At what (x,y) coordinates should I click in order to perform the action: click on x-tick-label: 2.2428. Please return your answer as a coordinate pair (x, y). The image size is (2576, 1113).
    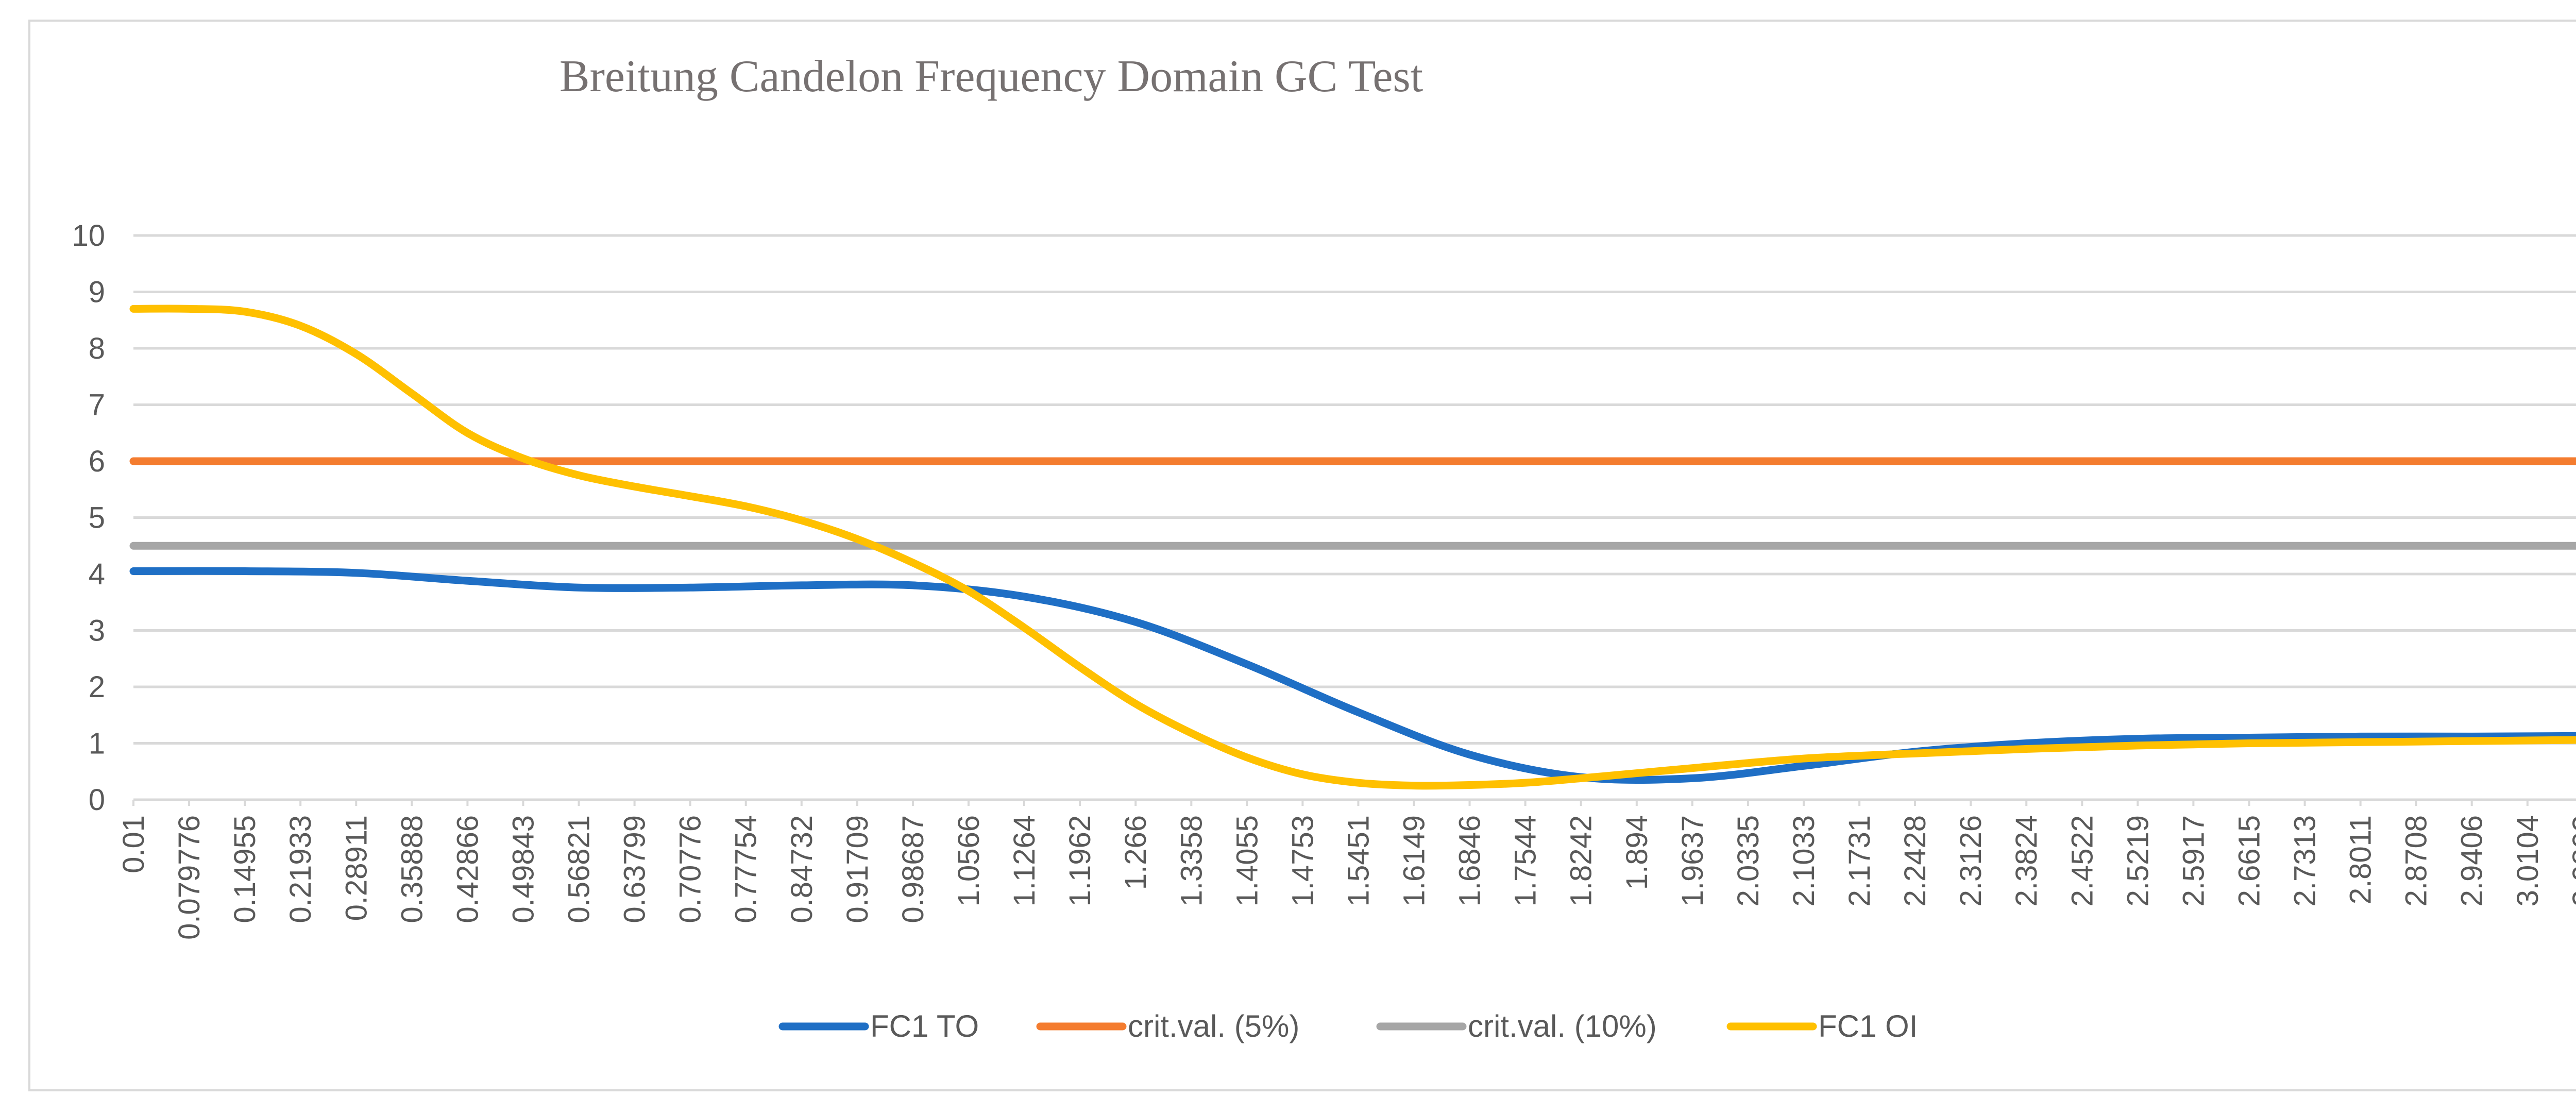
    Looking at the image, I should click on (1915, 860).